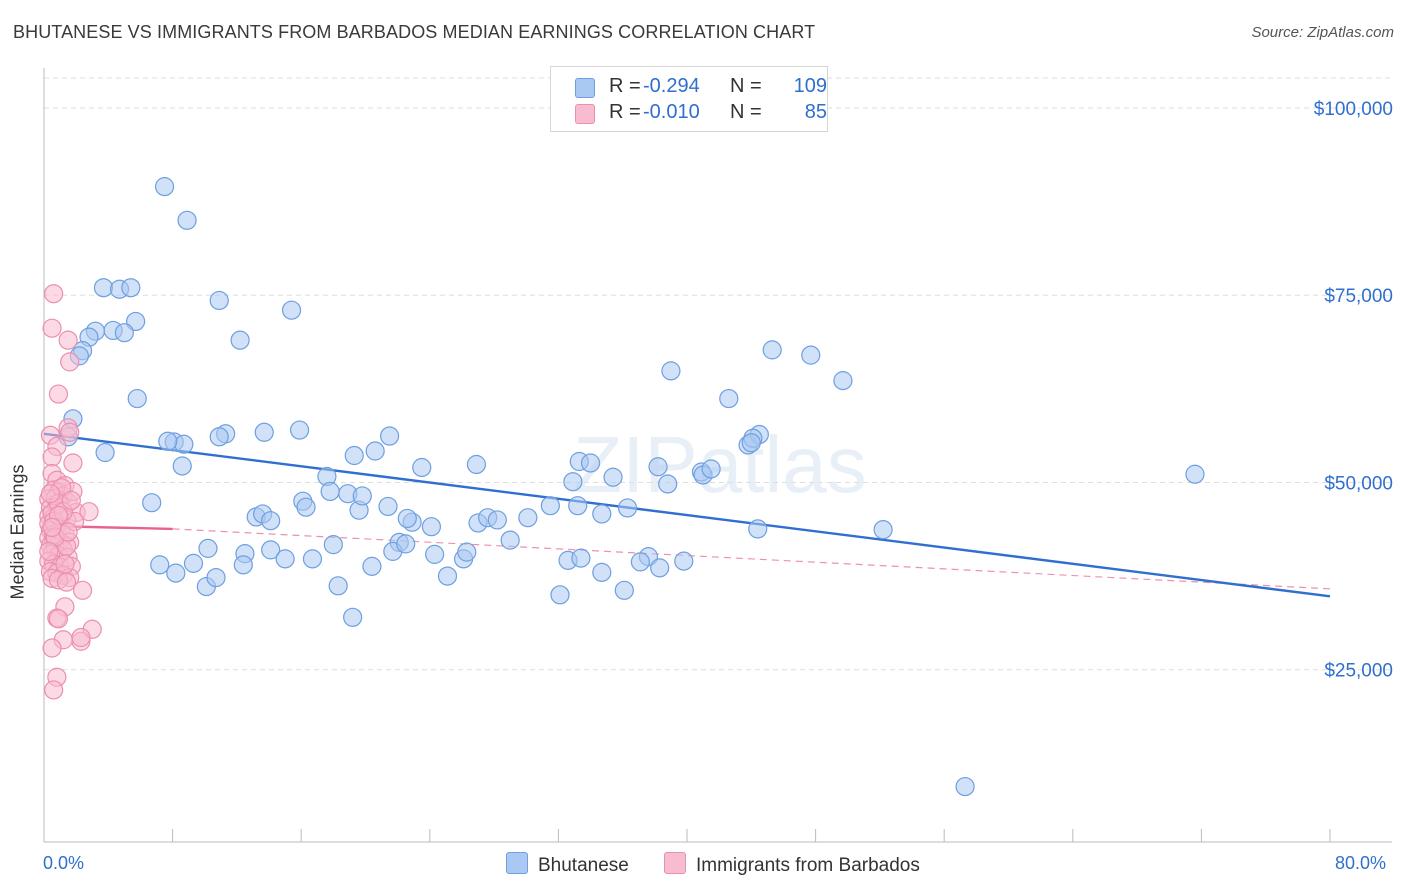 Image resolution: width=1406 pixels, height=892 pixels. What do you see at coordinates (1358, 671) in the screenshot?
I see `y-tick-label: $25,000` at bounding box center [1358, 671].